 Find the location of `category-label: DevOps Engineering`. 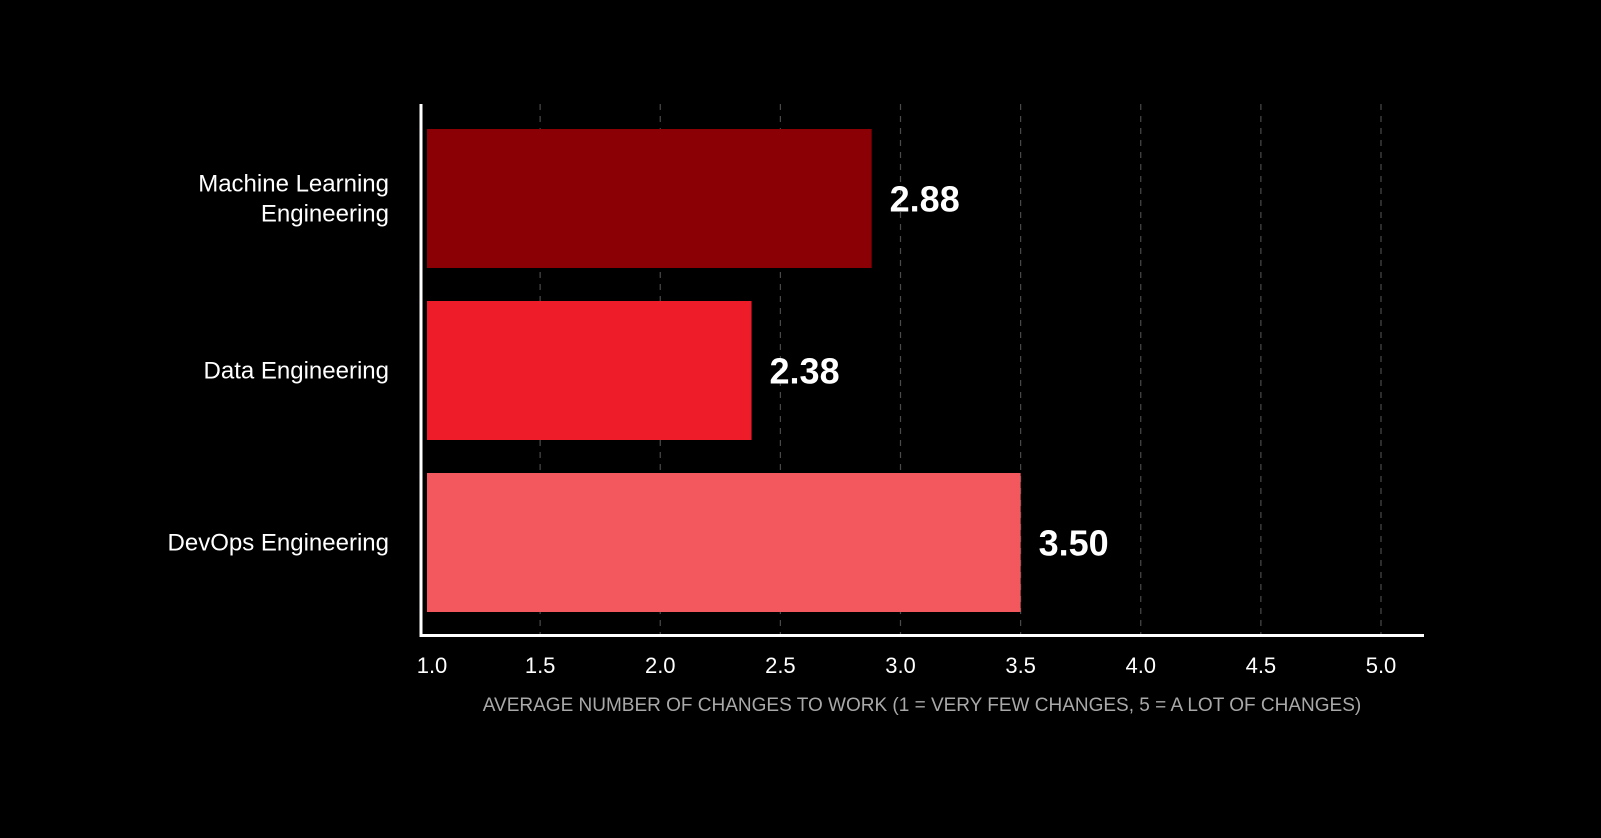

category-label: DevOps Engineering is located at coordinates (278, 543).